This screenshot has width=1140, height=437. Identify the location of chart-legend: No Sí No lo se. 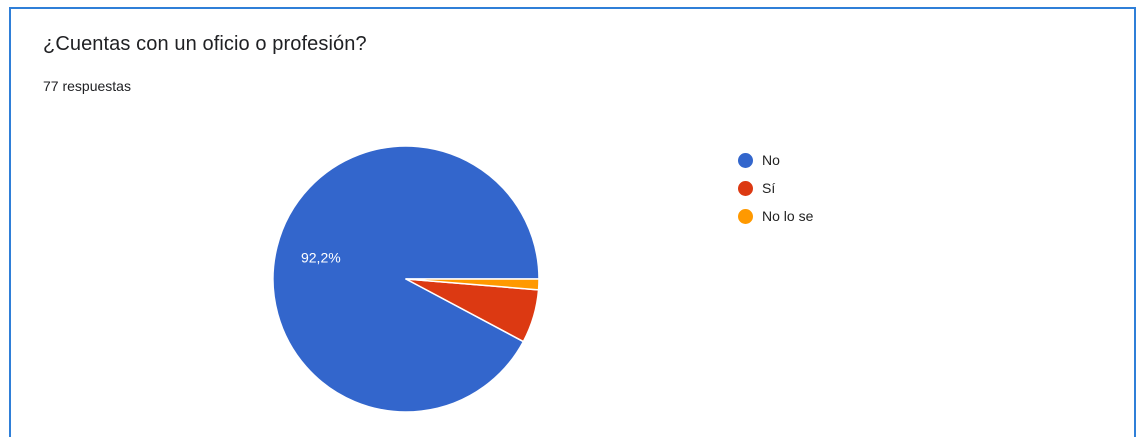
(775, 188).